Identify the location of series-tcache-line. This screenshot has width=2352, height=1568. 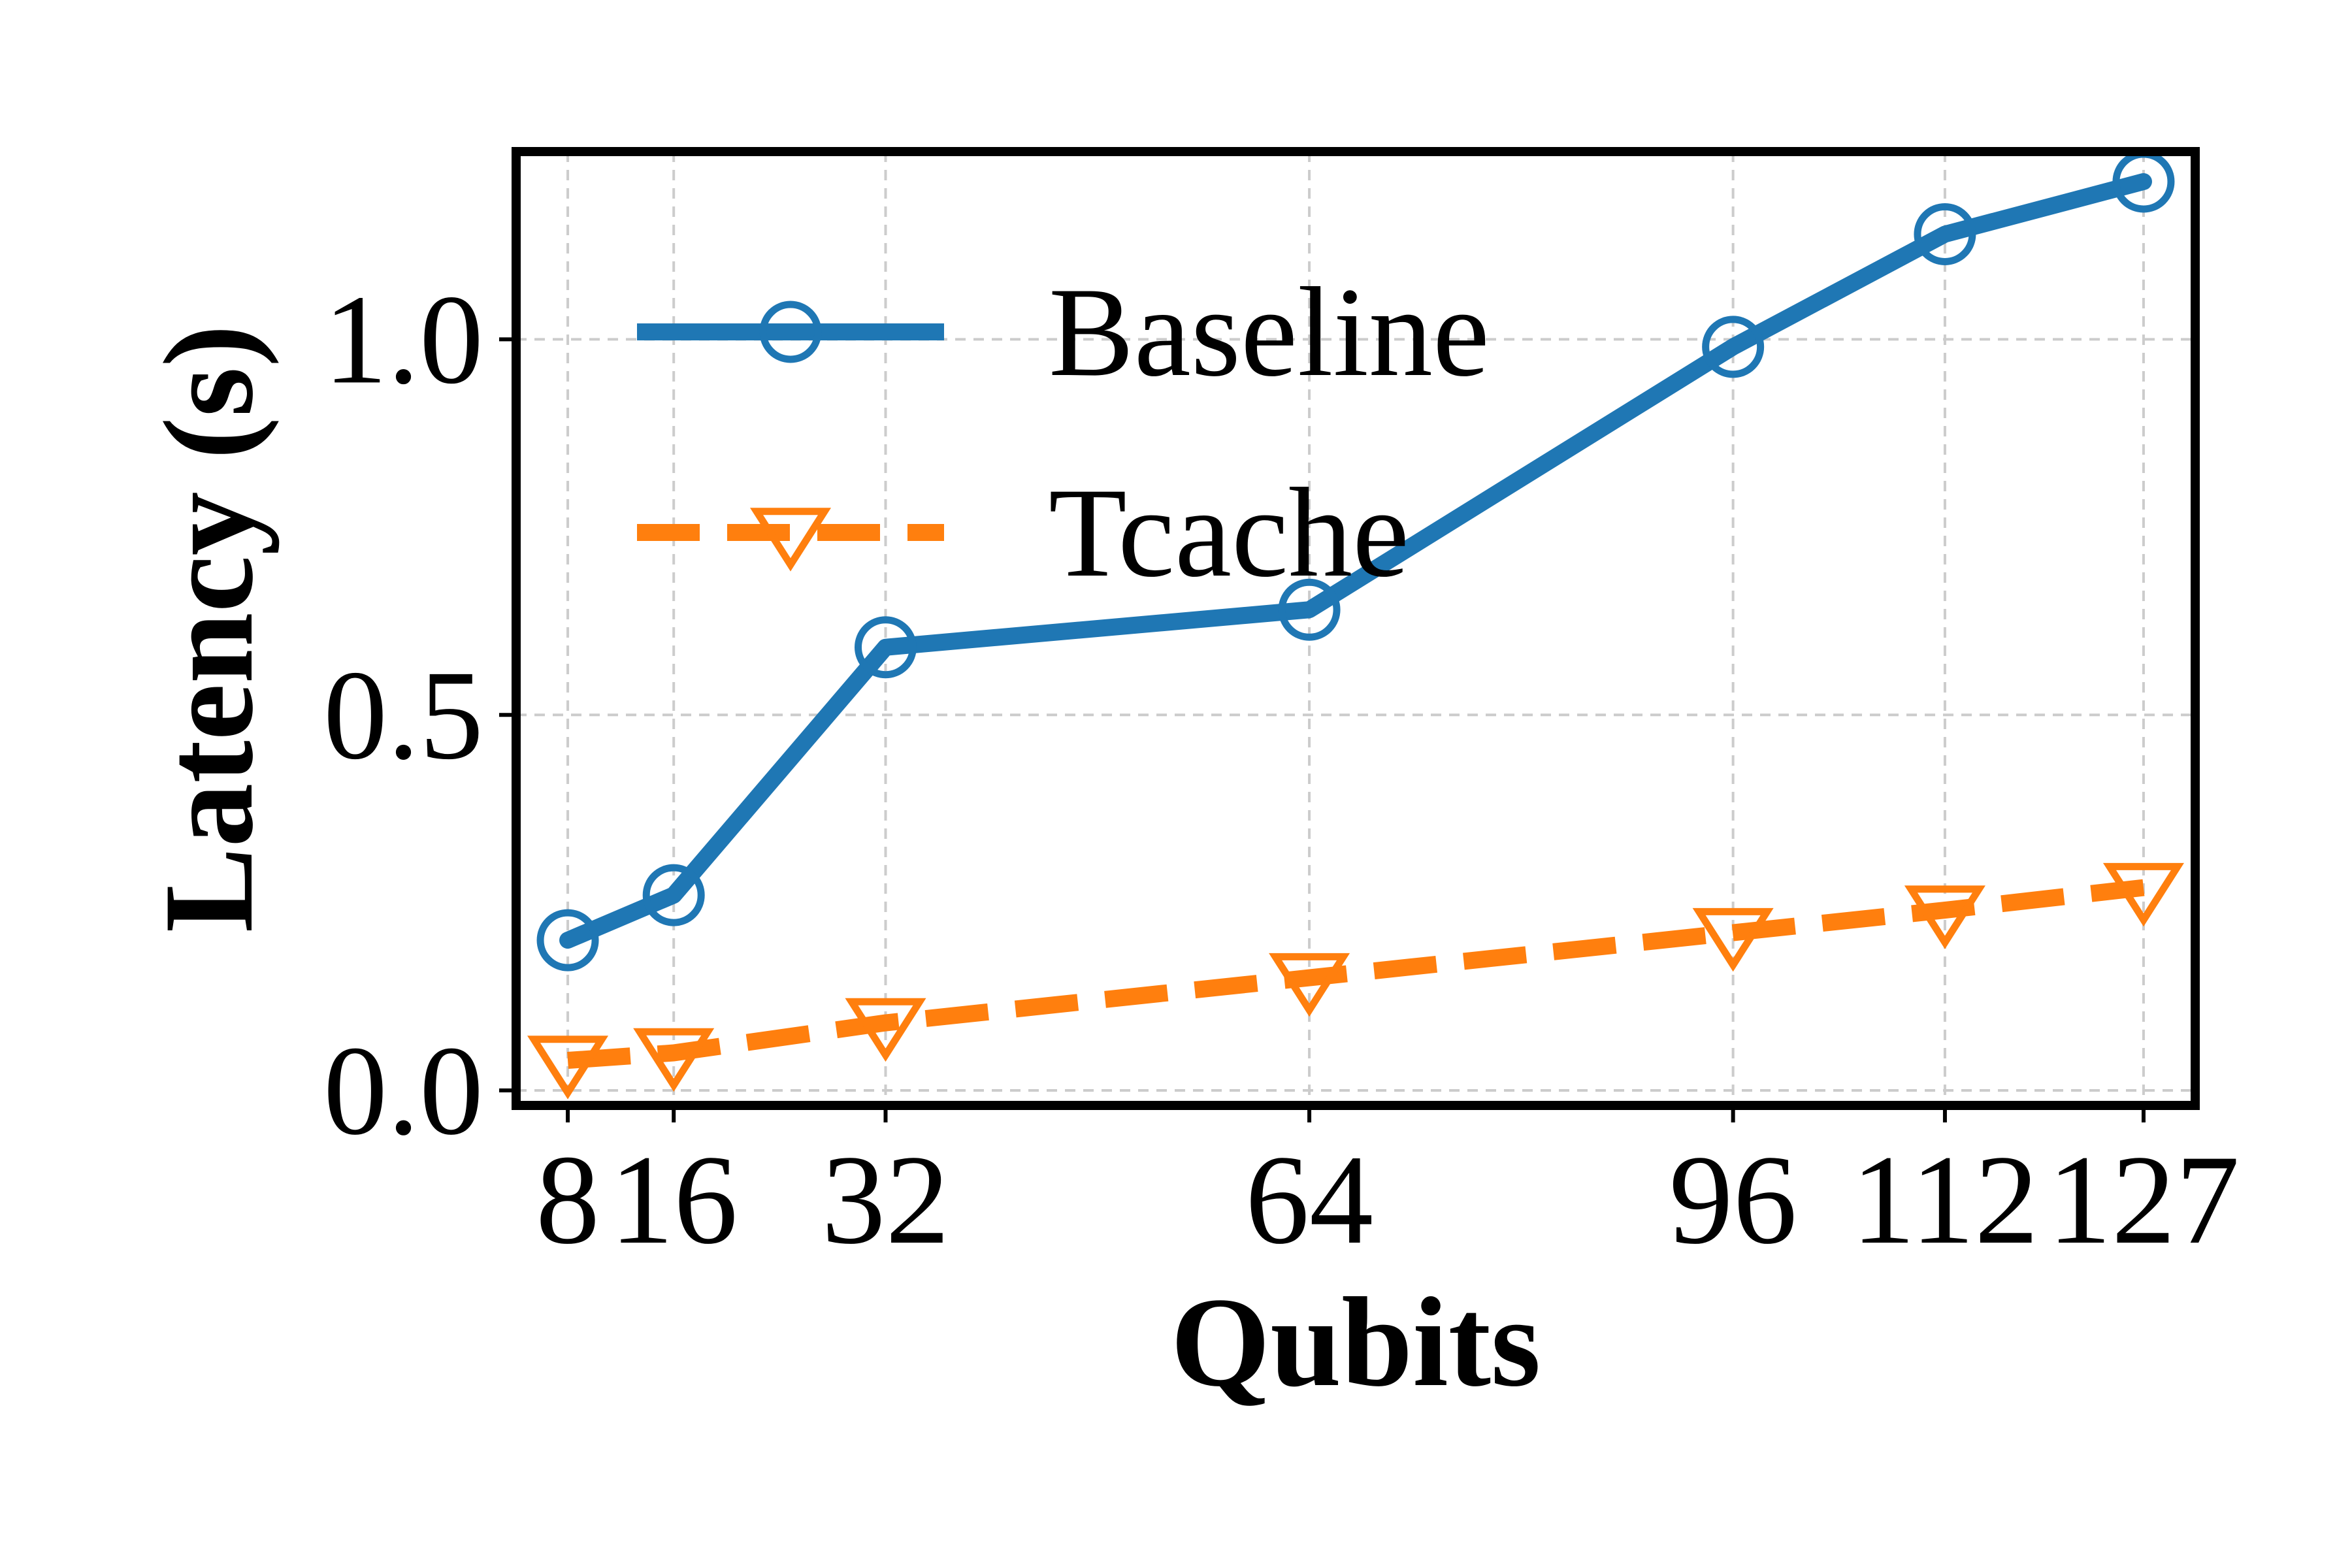
(1356, 974).